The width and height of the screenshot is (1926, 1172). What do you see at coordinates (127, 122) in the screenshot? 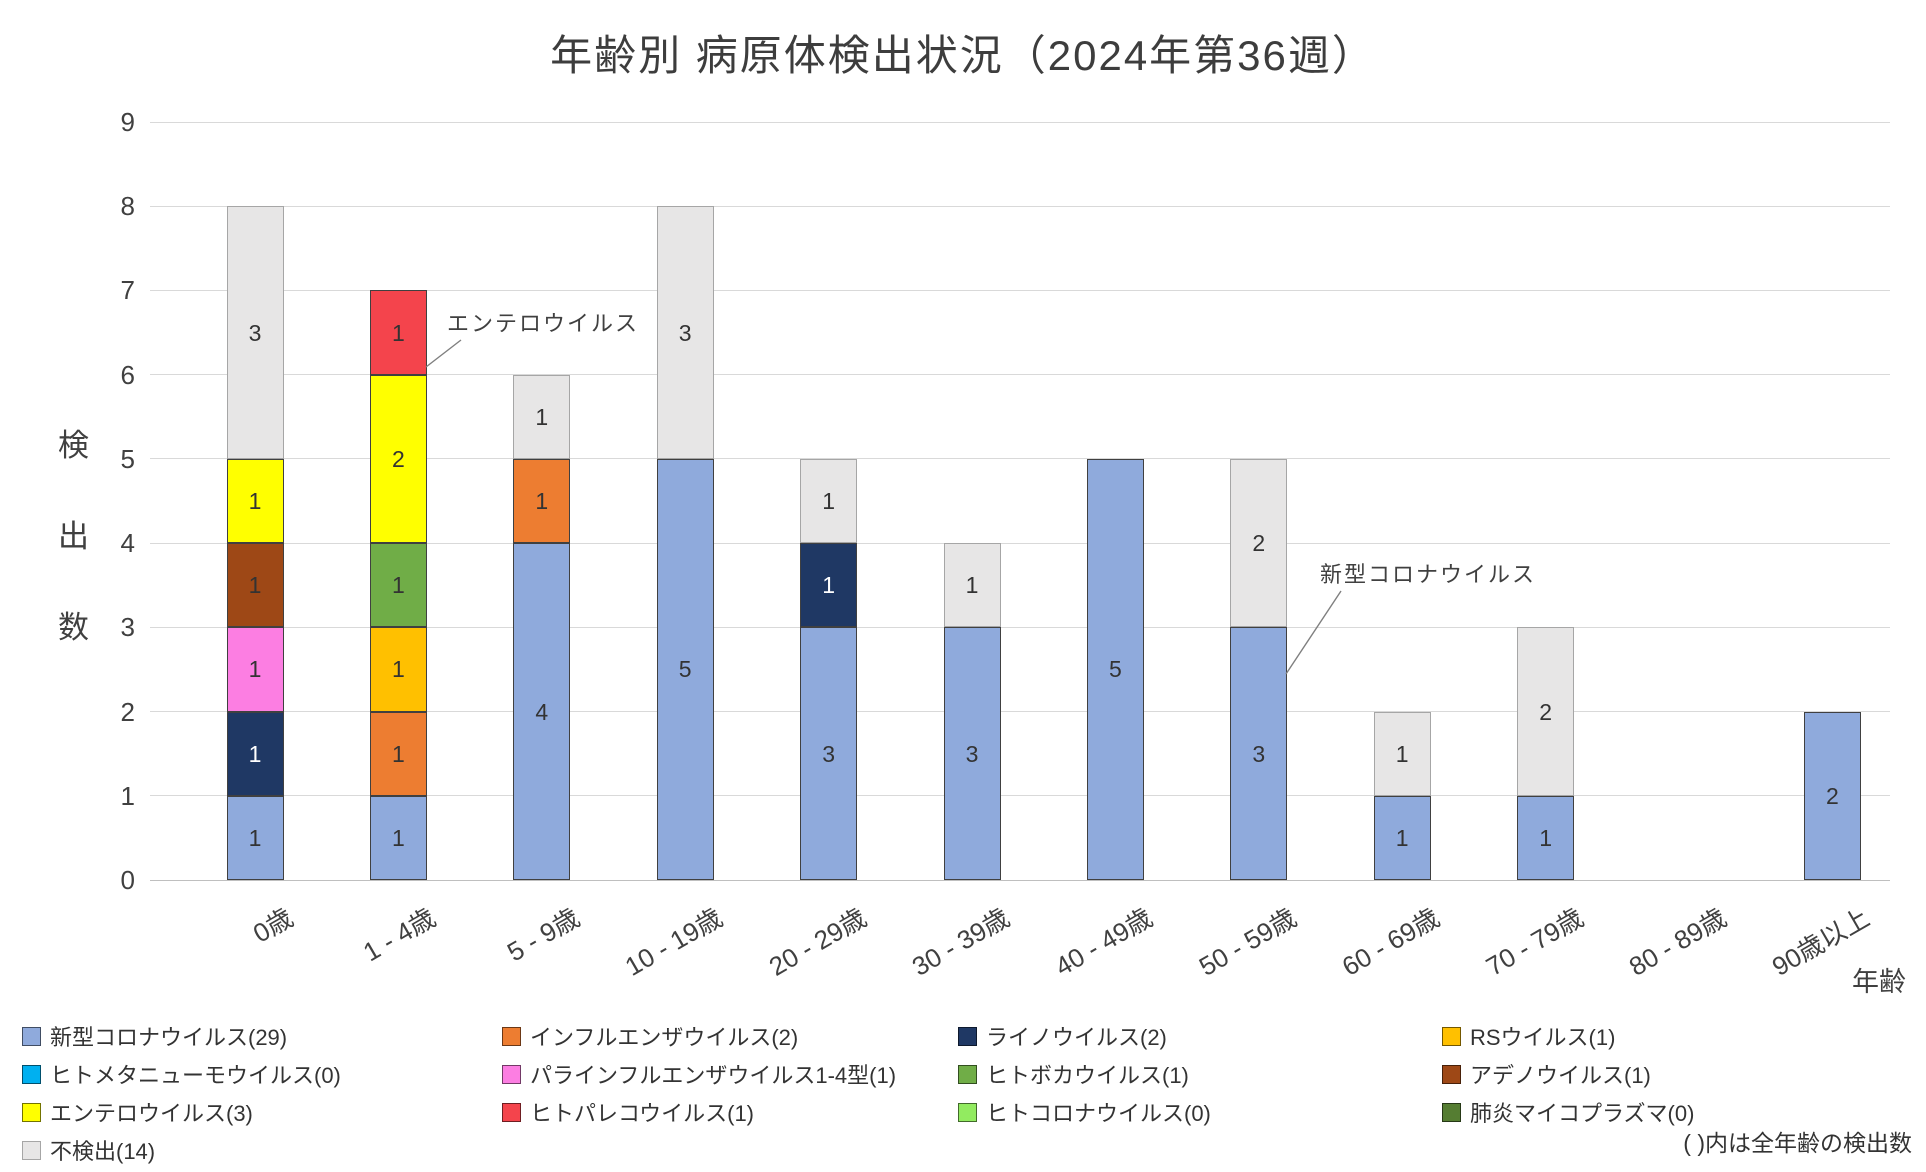
I see `y-tick-label: 9` at bounding box center [127, 122].